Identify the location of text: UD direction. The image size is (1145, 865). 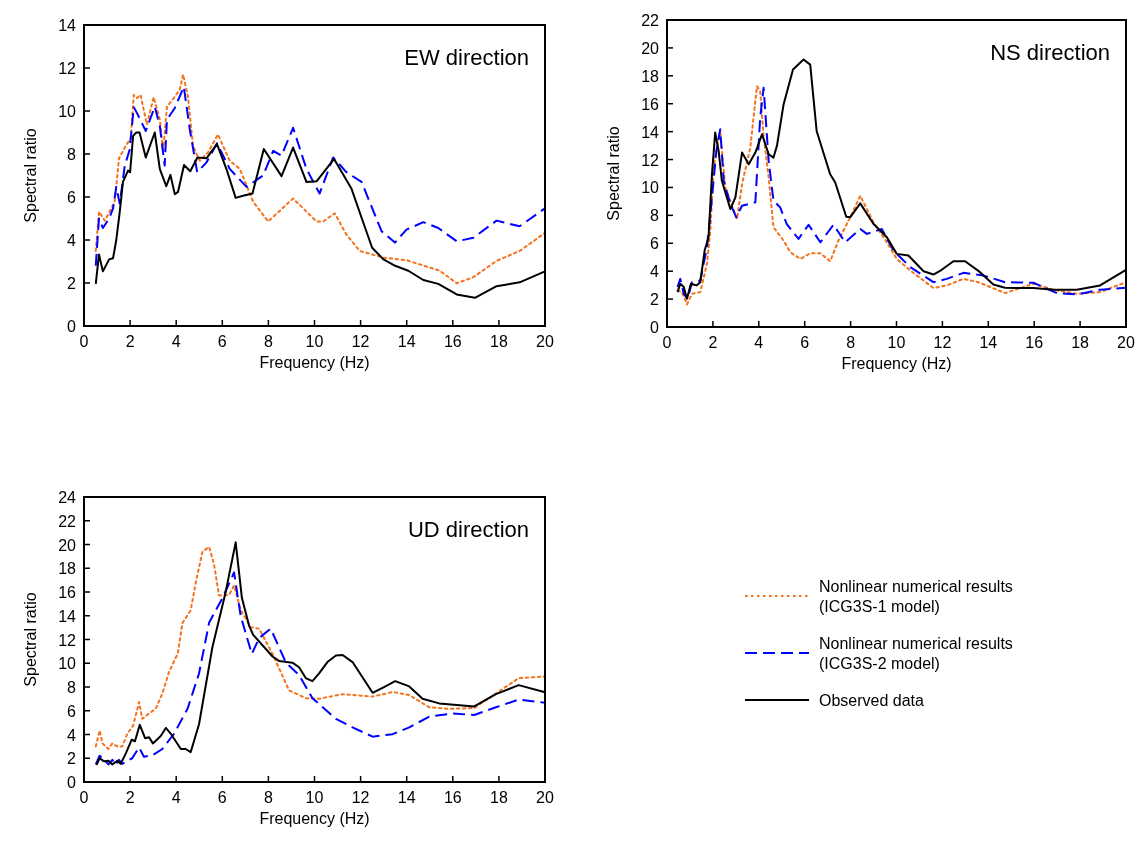
(468, 529).